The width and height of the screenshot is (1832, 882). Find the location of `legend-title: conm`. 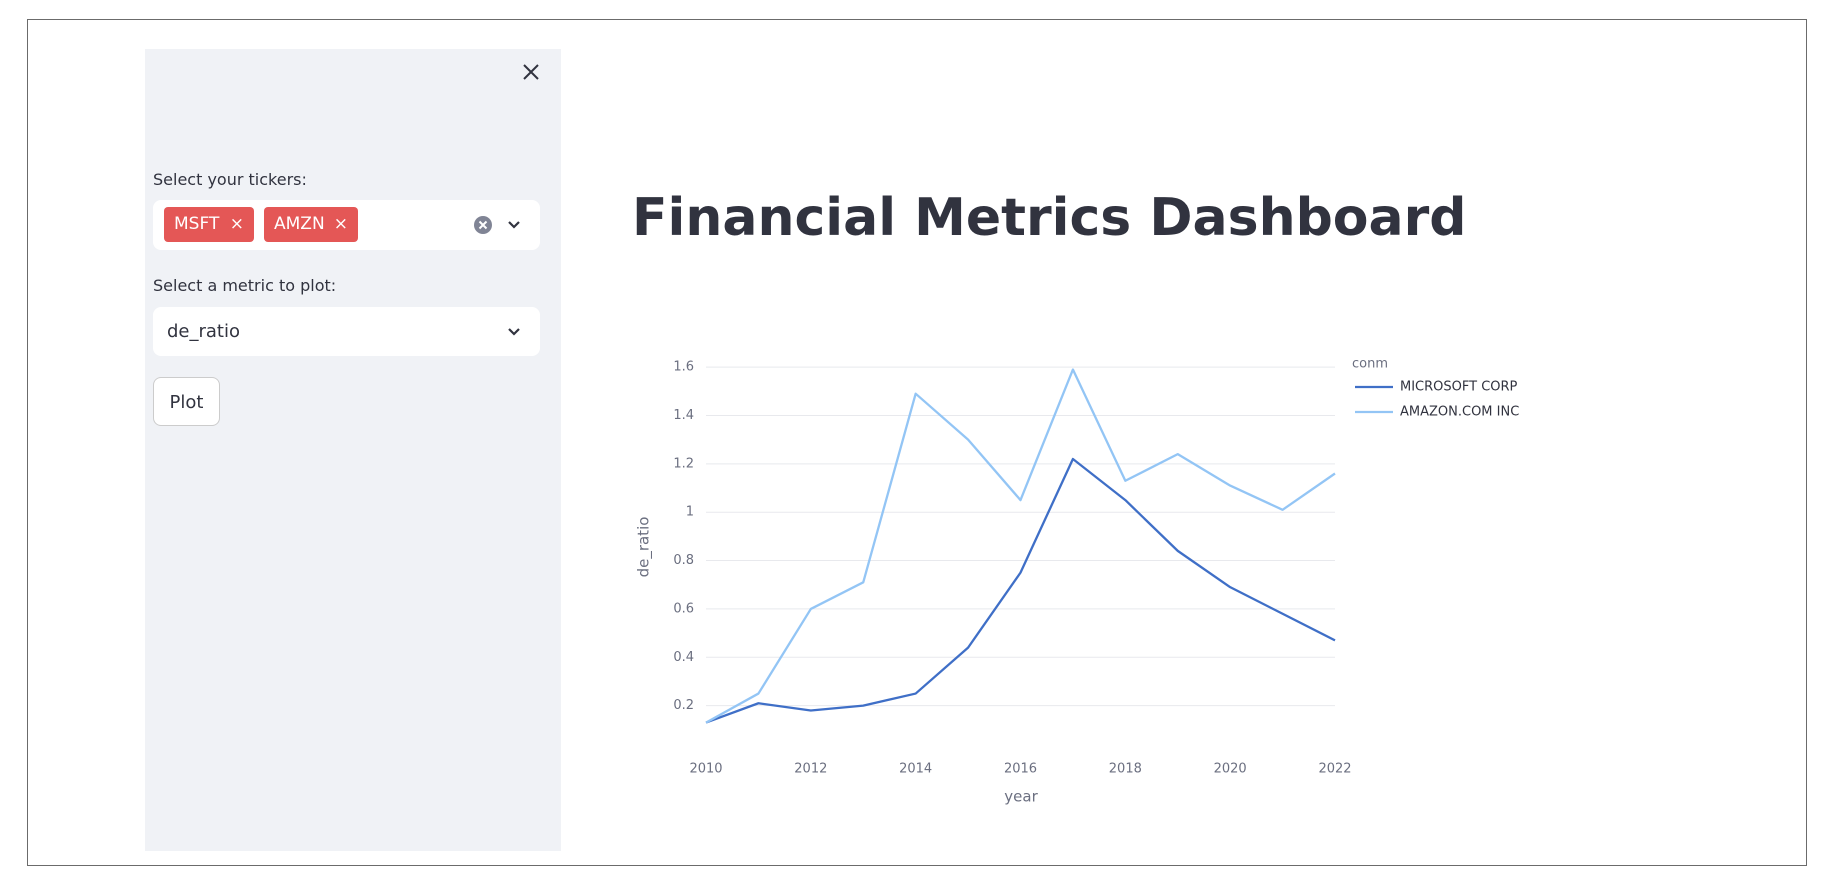

legend-title: conm is located at coordinates (1370, 364).